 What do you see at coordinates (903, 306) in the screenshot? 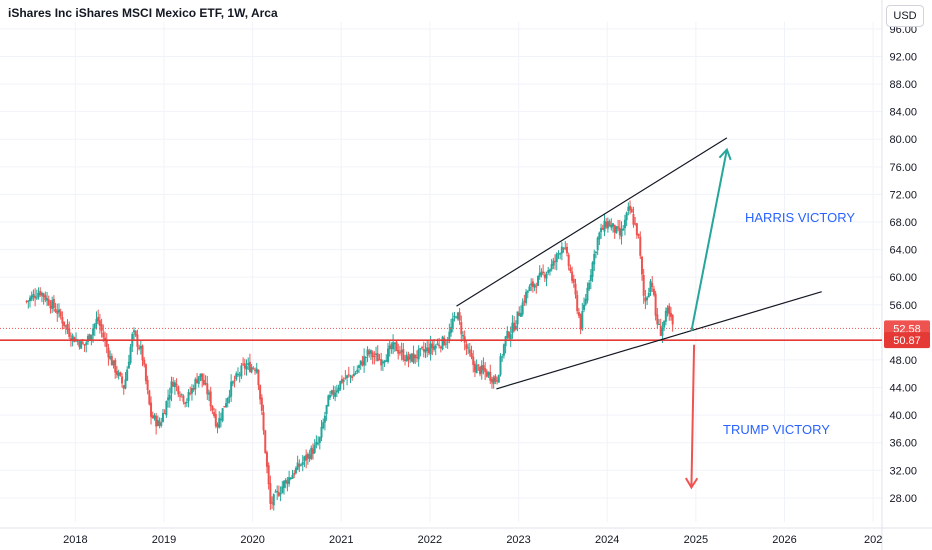
I see `y-tick-label: 56.00` at bounding box center [903, 306].